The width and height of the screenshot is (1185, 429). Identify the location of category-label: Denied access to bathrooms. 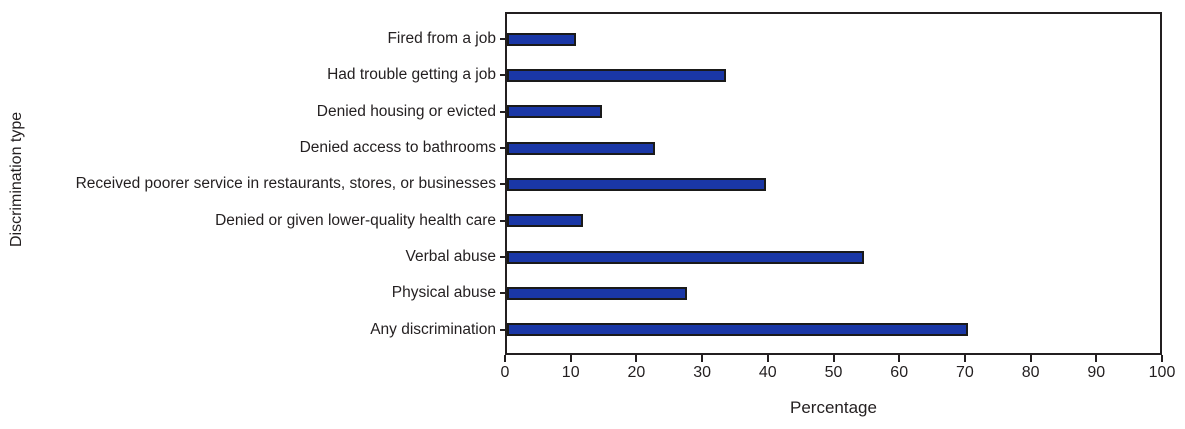
(397, 148).